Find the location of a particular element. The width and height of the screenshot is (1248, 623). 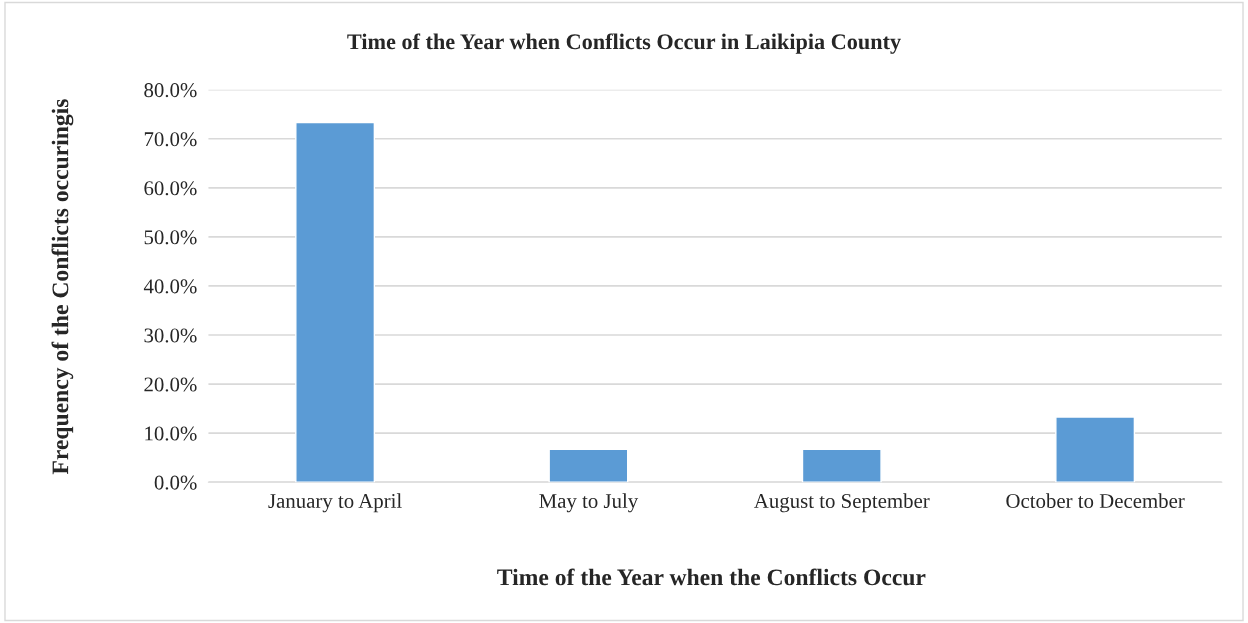

x-tick-label: January to April is located at coordinates (335, 503).